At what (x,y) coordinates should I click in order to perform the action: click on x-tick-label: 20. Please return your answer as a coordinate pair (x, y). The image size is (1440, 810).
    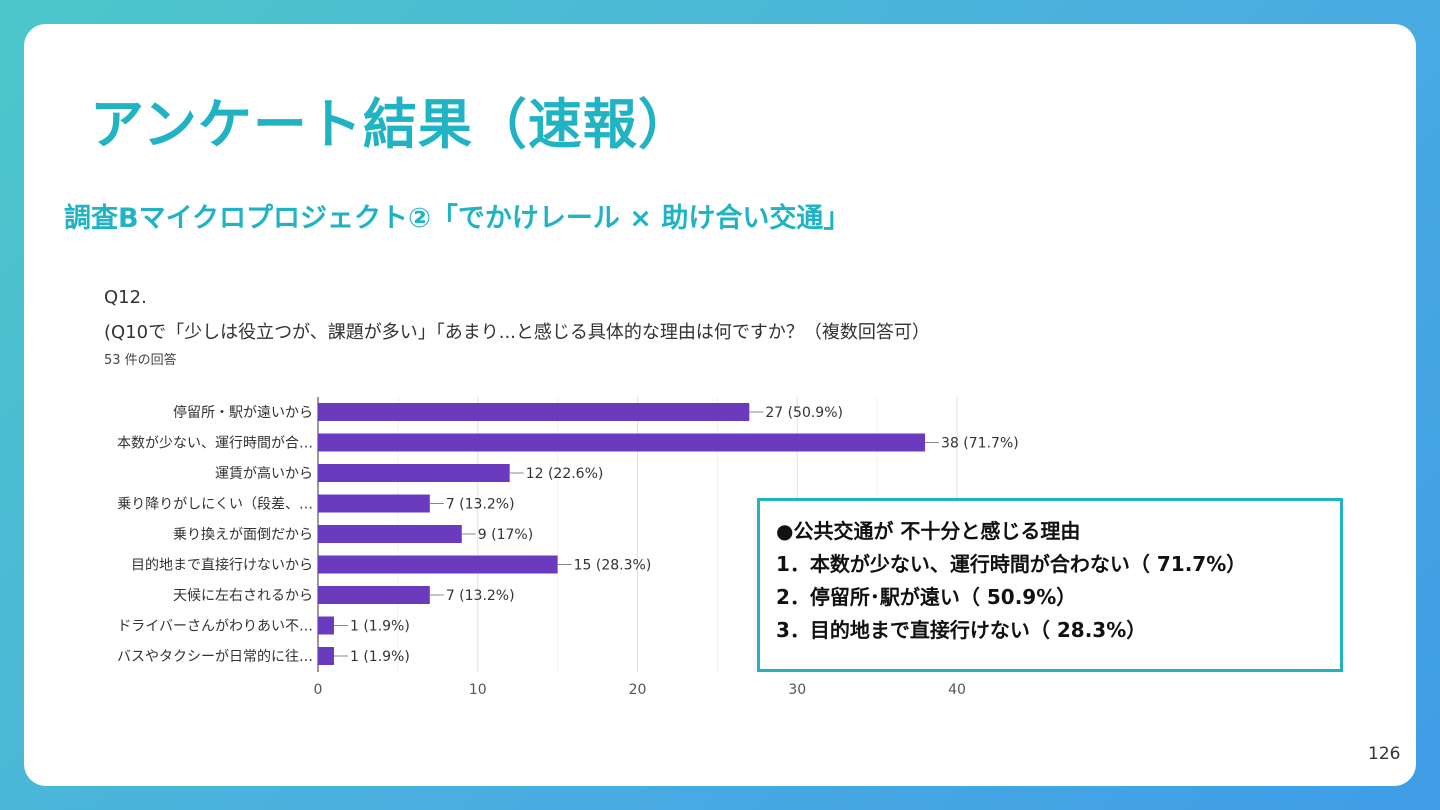
    Looking at the image, I should click on (638, 690).